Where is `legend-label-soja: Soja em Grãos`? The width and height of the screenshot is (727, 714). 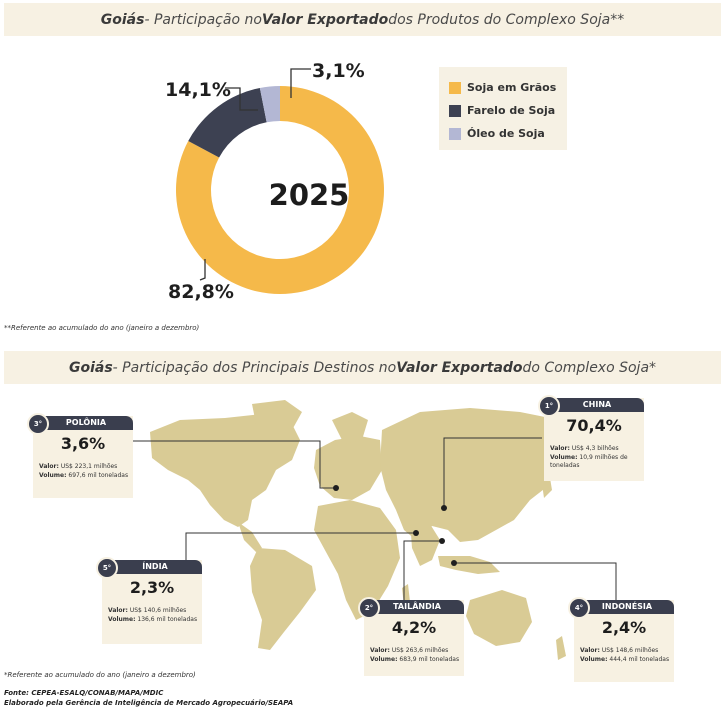
legend-label-soja: Soja em Grãos is located at coordinates (512, 87).